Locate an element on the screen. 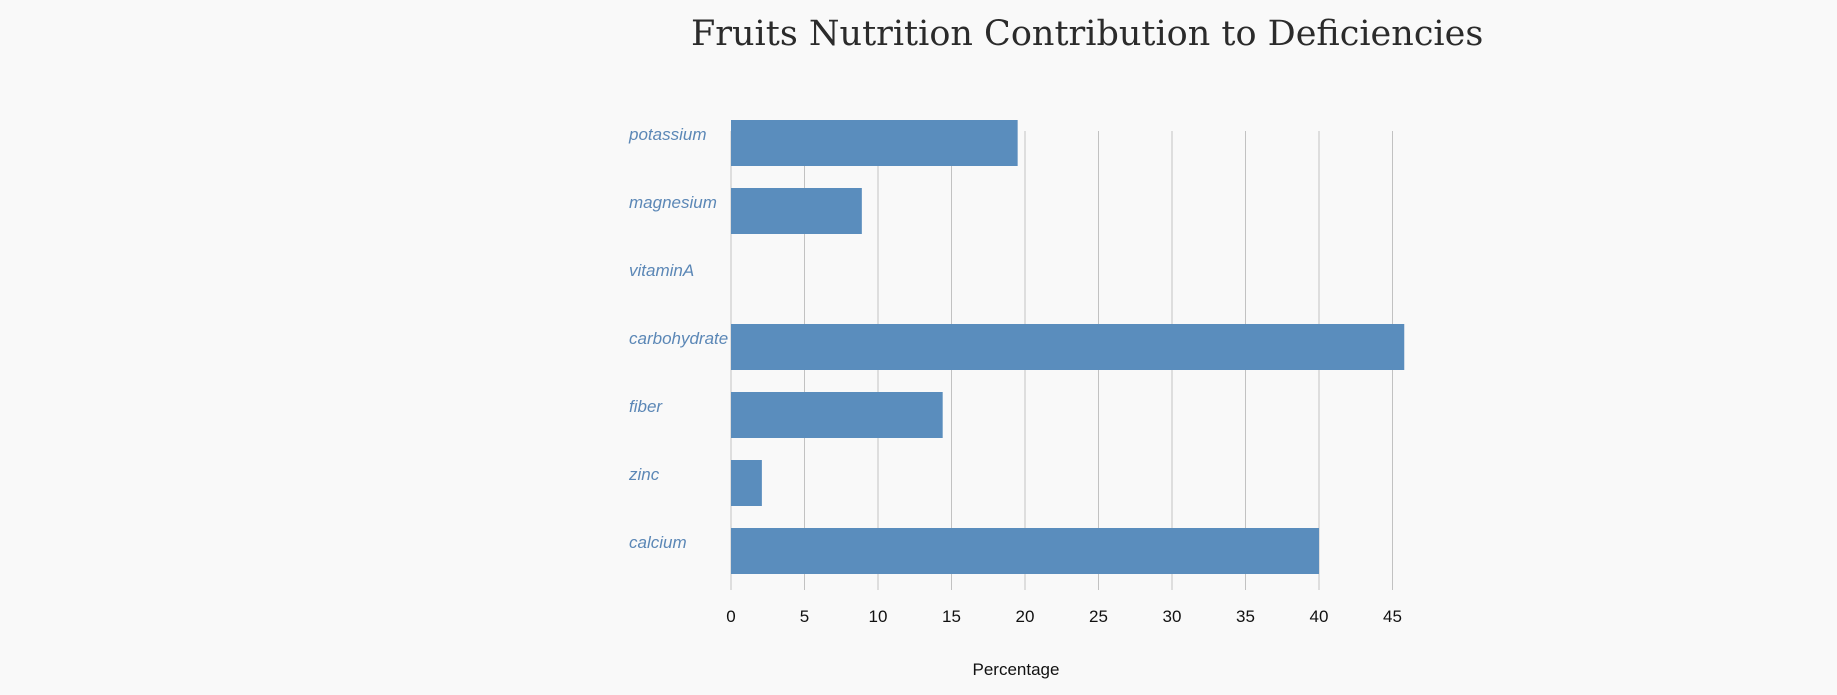  bar-potassium is located at coordinates (874, 143).